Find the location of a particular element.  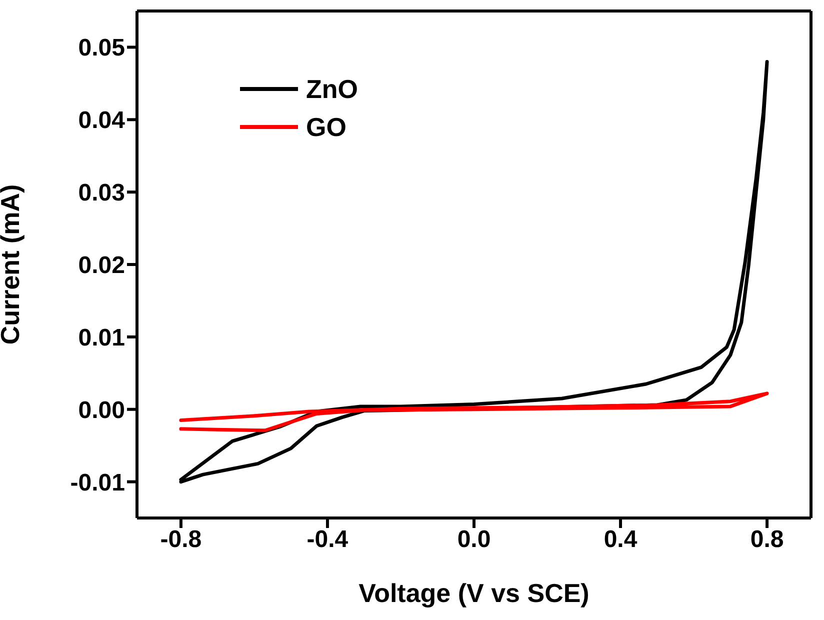

x-tick-label: -0.4 is located at coordinates (327, 540).